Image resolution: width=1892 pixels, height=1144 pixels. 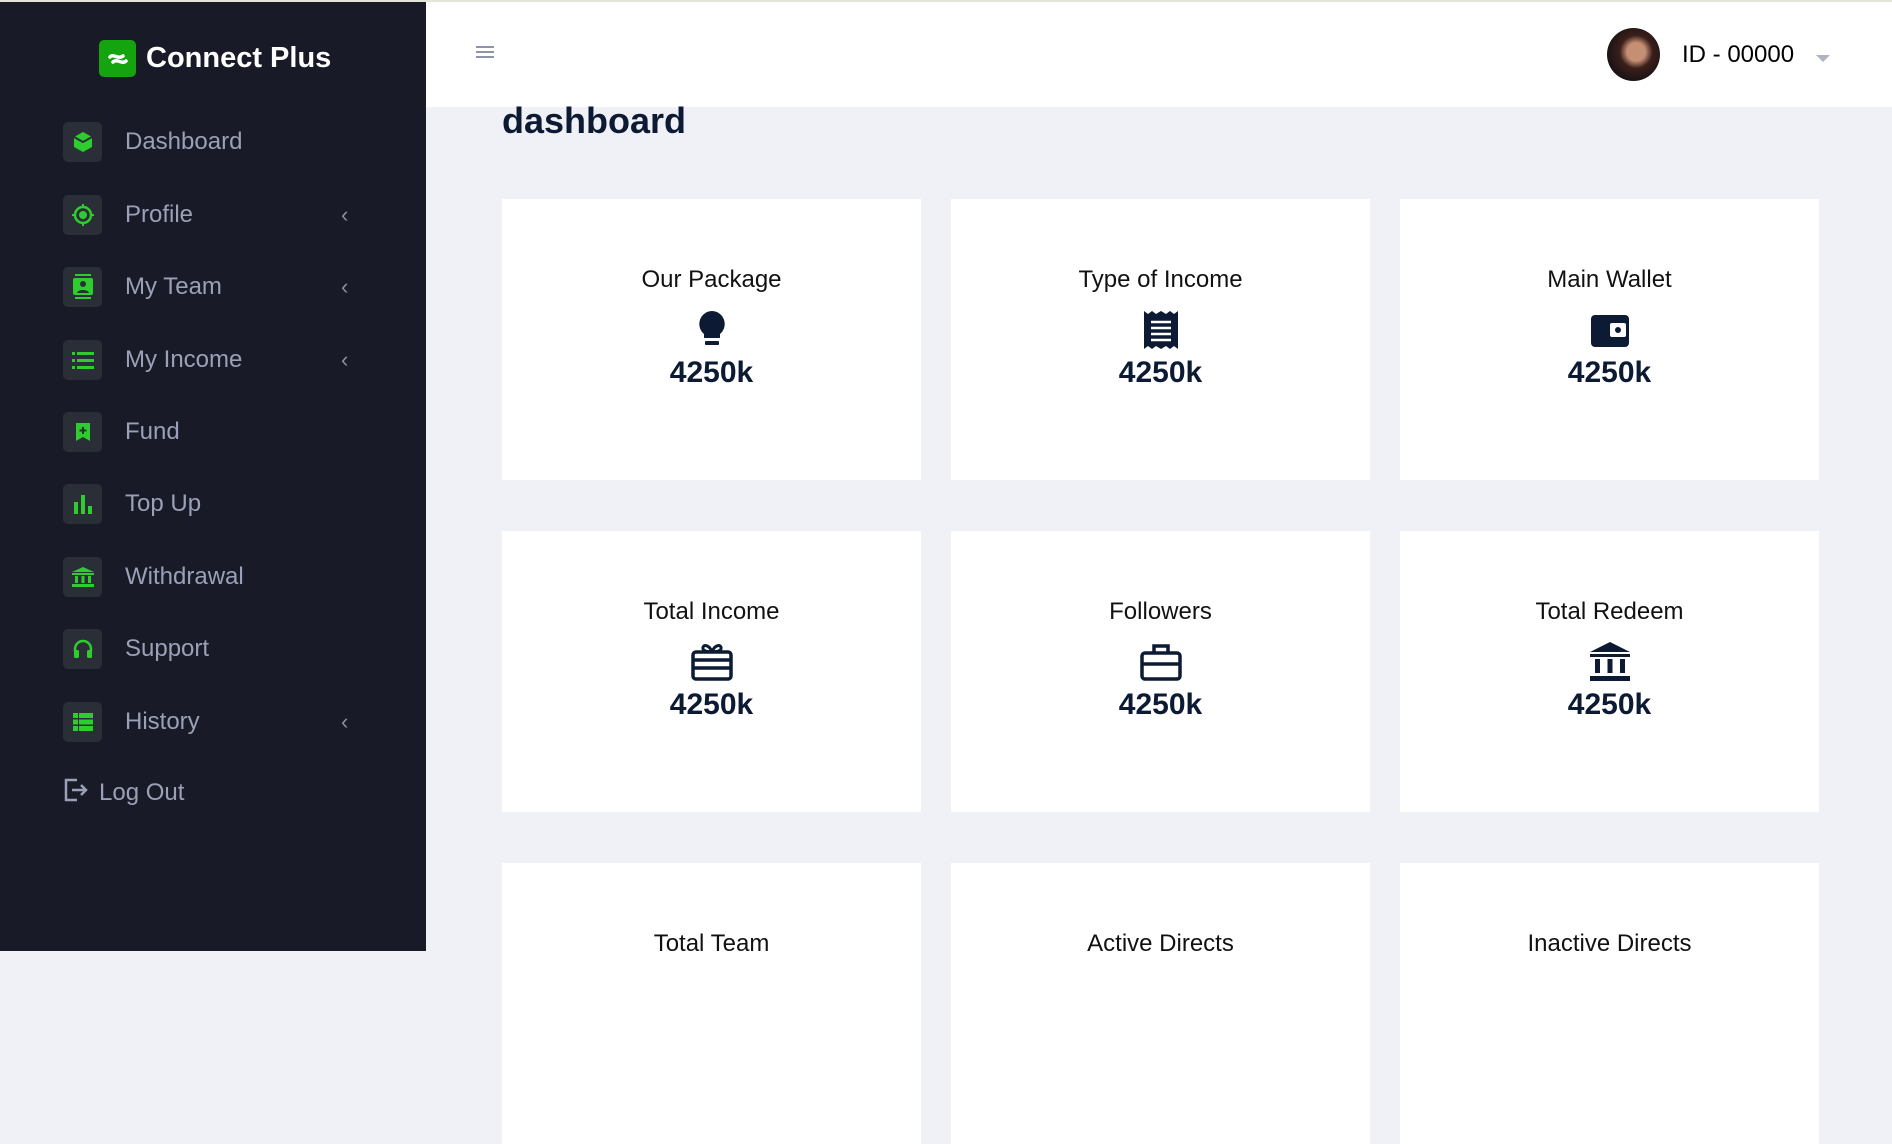 I want to click on stat-card-our-package: Our Package 4250k, so click(x=711, y=339).